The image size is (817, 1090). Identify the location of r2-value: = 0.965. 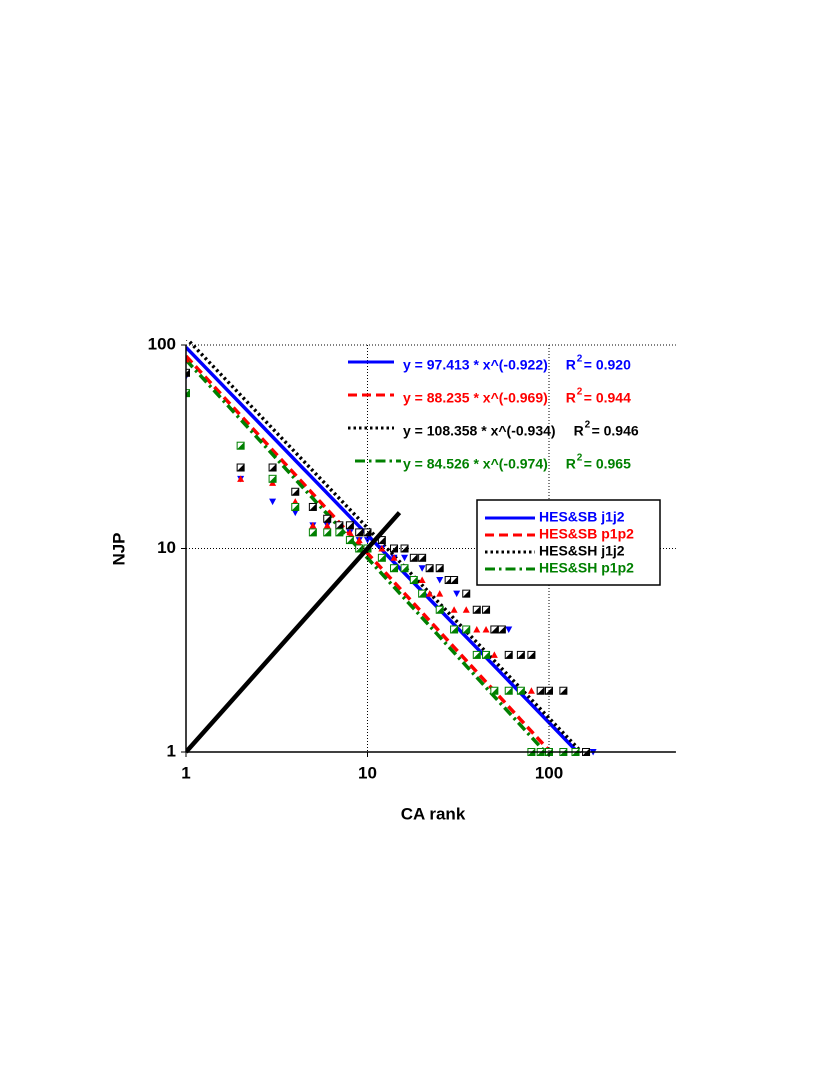
(607, 464).